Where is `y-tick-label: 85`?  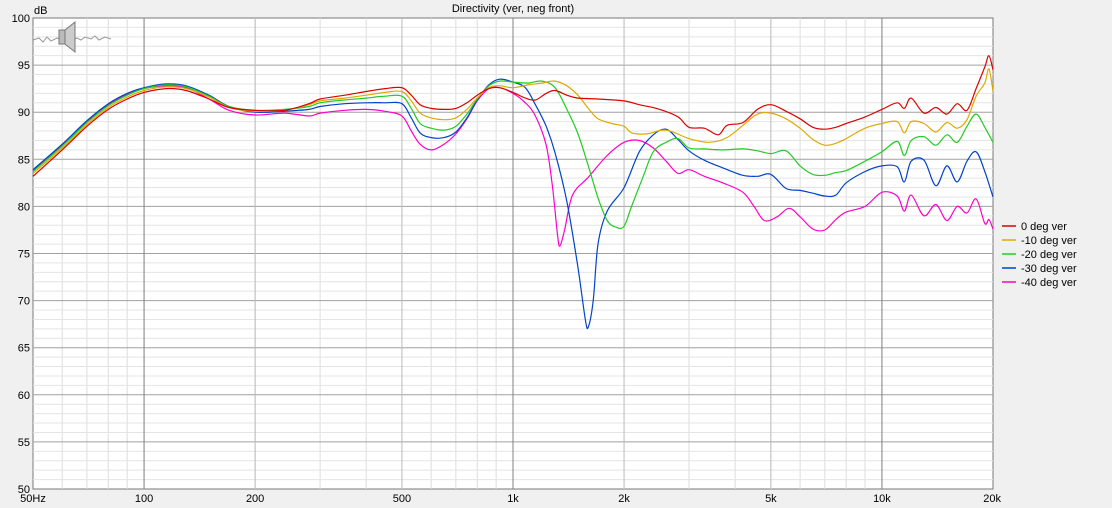
y-tick-label: 85 is located at coordinates (24, 160).